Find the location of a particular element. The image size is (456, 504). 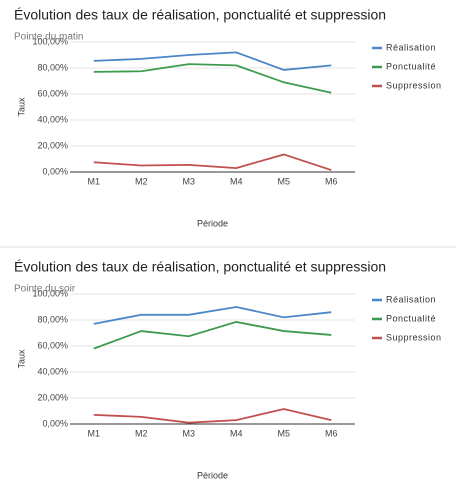

chart-subtitle: Pointe du matin is located at coordinates (49, 37).